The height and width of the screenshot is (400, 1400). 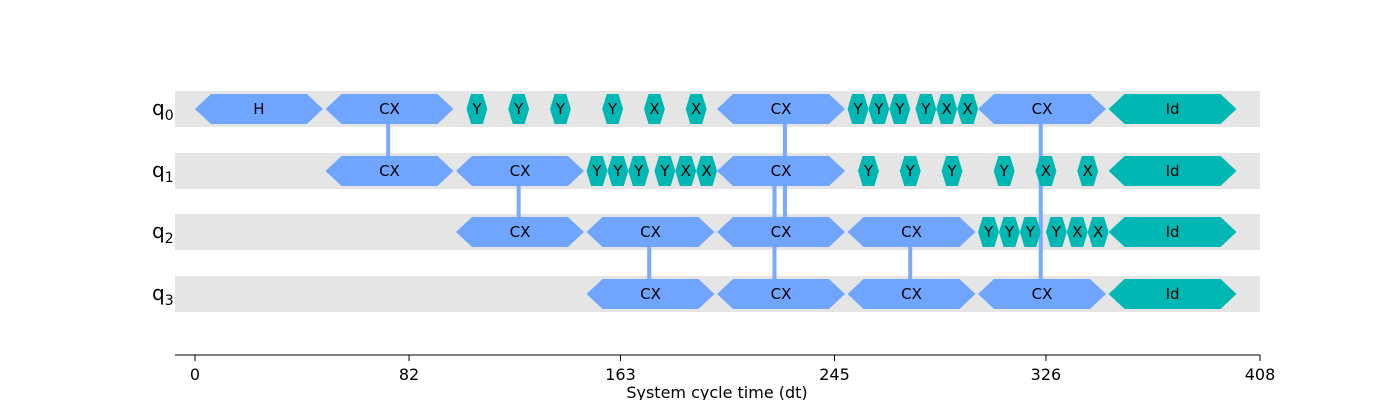 I want to click on gate-id-q3: Id, so click(x=1172, y=294).